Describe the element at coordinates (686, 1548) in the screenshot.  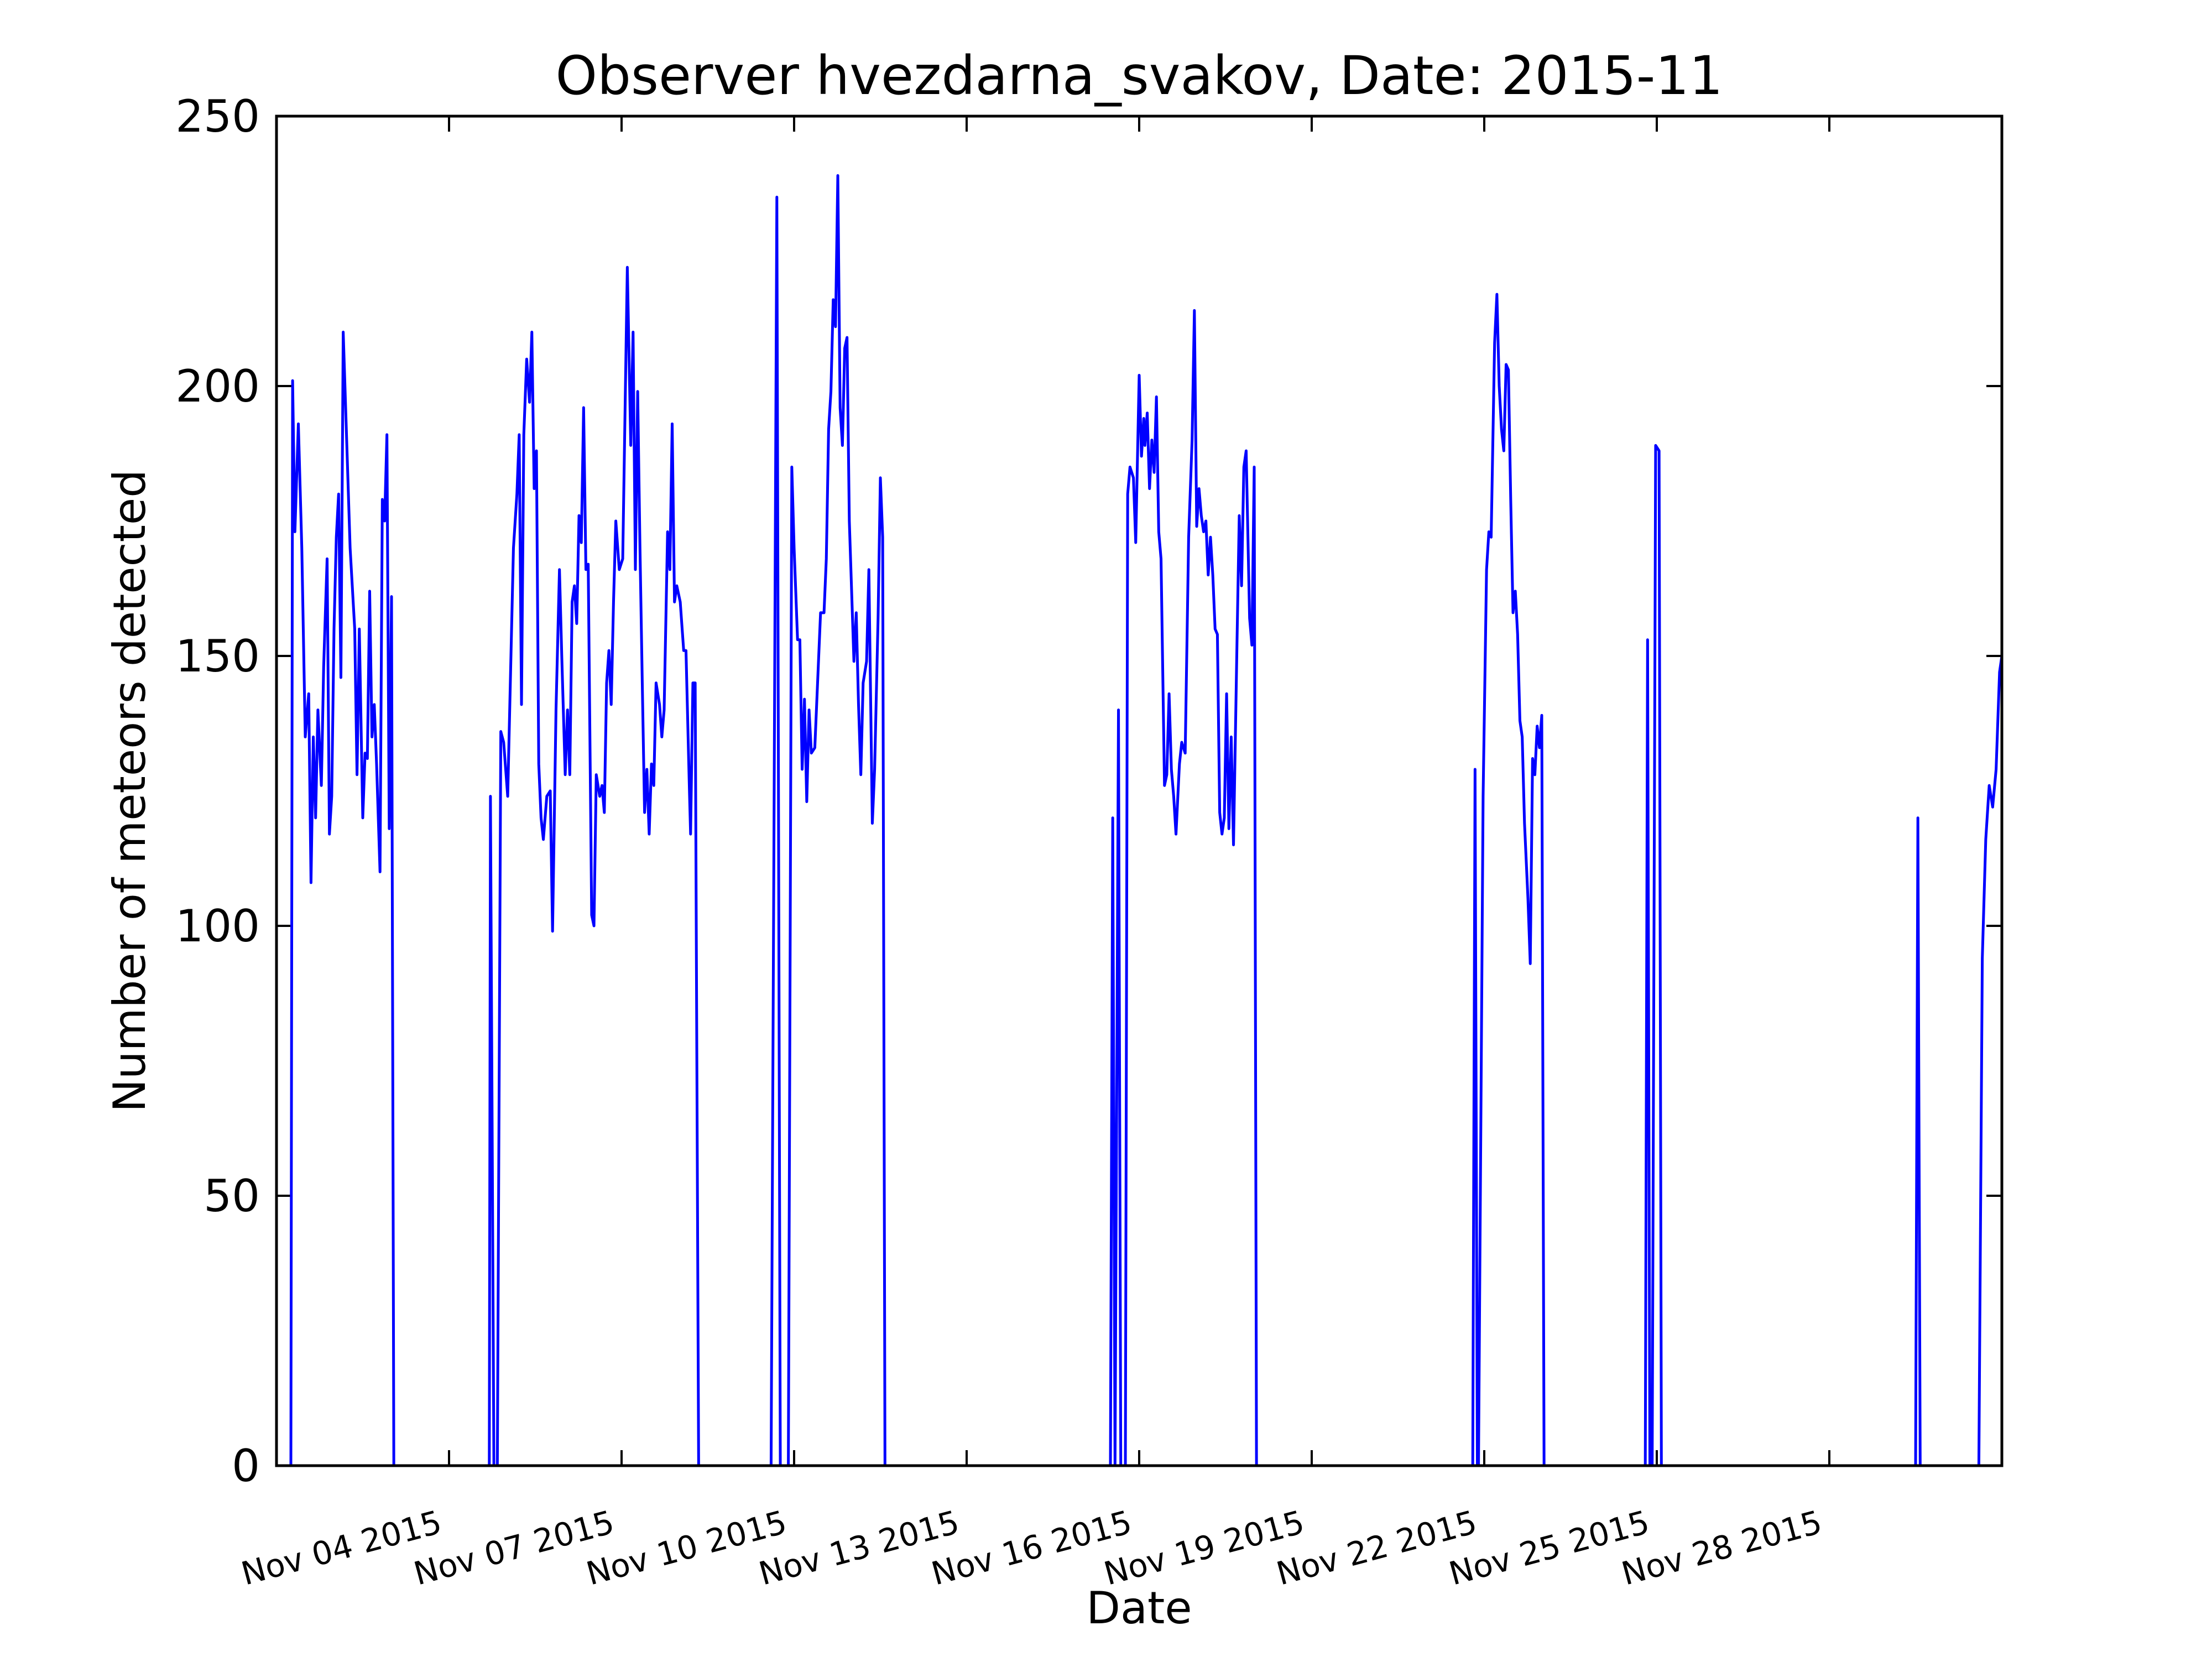
I see `x-tick-label: Nov 10 2015` at that location.